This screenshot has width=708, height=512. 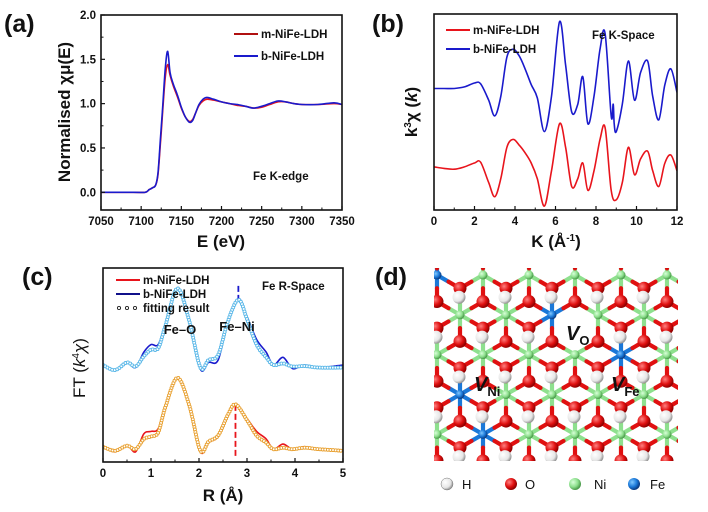 I want to click on vacancy-v: V, so click(x=481, y=385).